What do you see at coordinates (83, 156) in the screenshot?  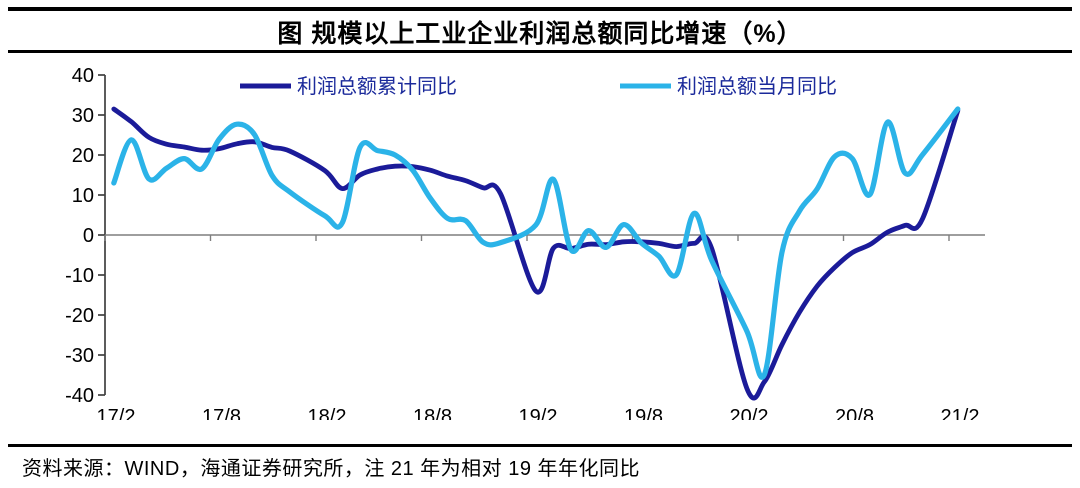 I see `y-tick-label: 20` at bounding box center [83, 156].